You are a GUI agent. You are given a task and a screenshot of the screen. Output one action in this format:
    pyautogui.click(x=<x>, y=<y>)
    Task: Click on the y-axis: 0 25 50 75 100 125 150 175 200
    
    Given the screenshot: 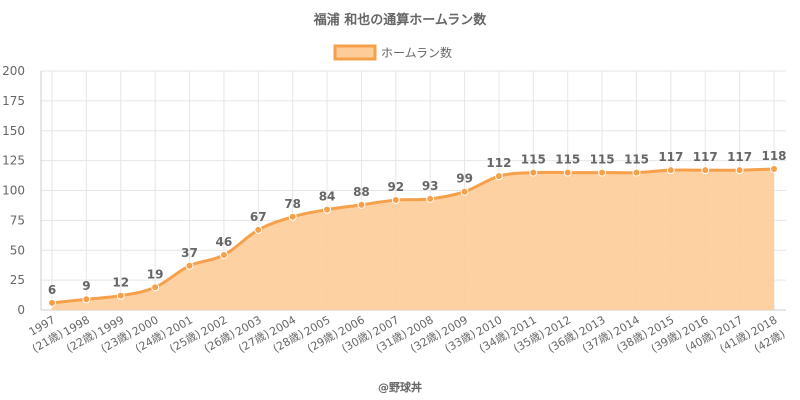 What is the action you would take?
    pyautogui.click(x=13, y=190)
    